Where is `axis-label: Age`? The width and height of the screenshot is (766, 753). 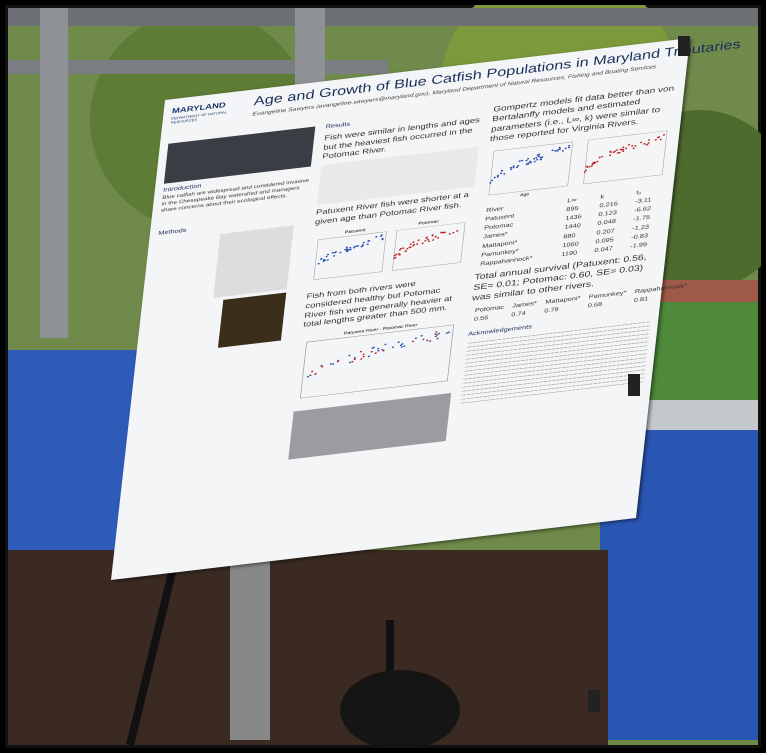
axis-label: Age is located at coordinates (525, 194).